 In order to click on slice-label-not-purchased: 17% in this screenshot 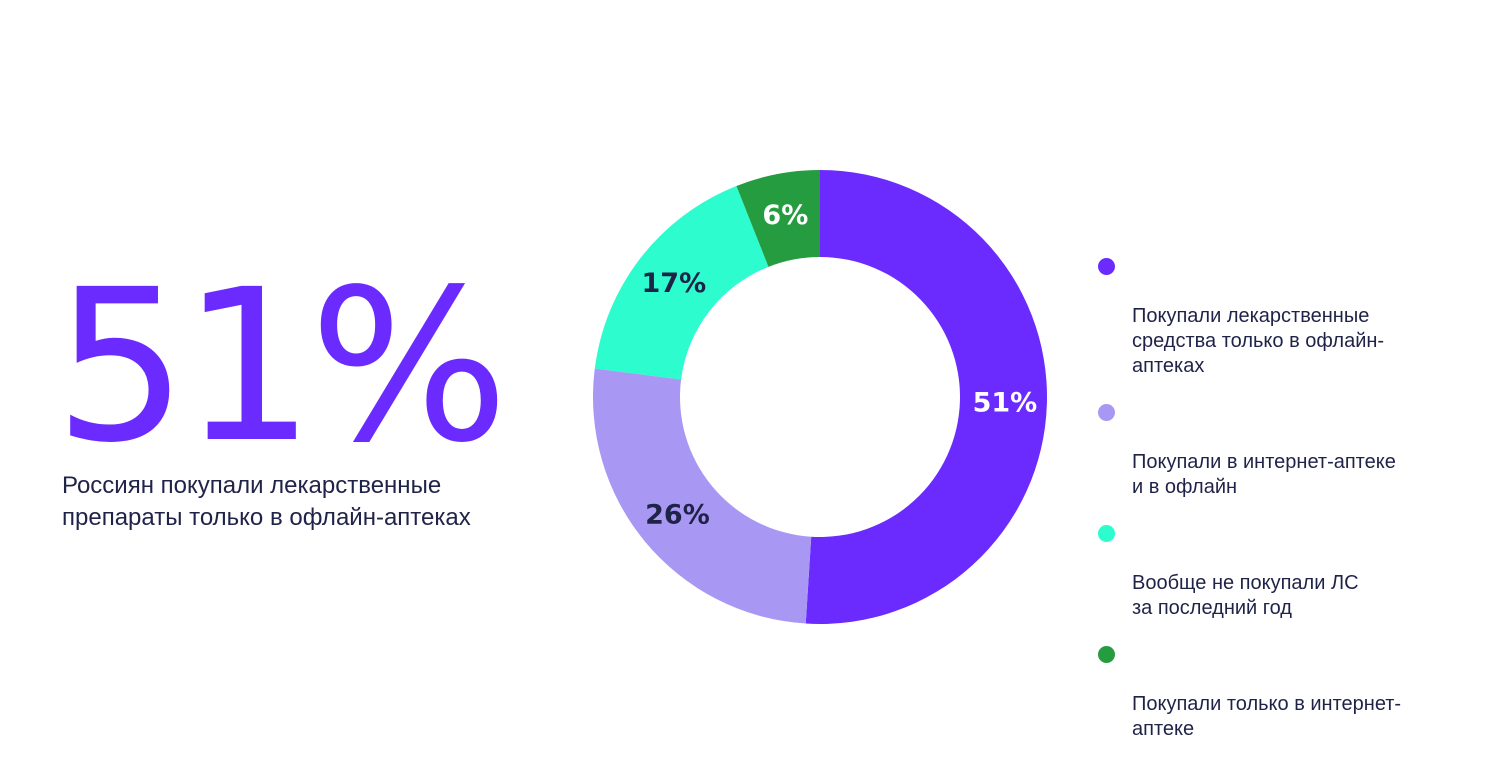, I will do `click(674, 283)`.